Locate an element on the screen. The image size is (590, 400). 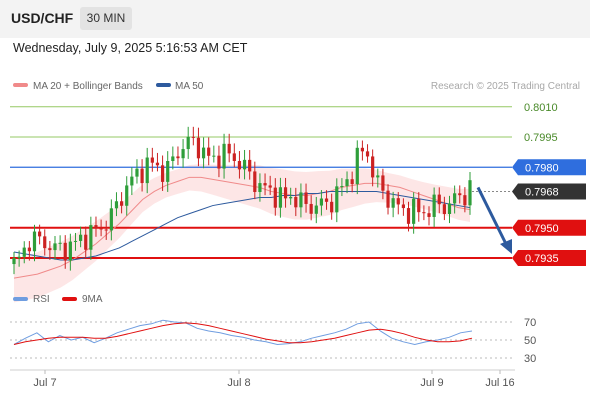
level-tag-0.7968 is located at coordinates (549, 191).